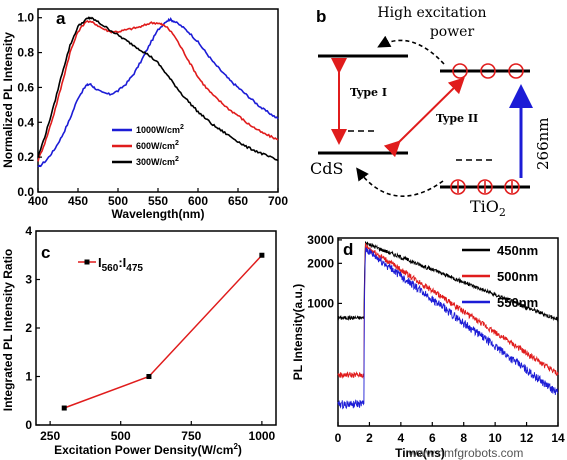 The width and height of the screenshot is (567, 460). What do you see at coordinates (432, 438) in the screenshot?
I see `panel-d-xtick-label: 6` at bounding box center [432, 438].